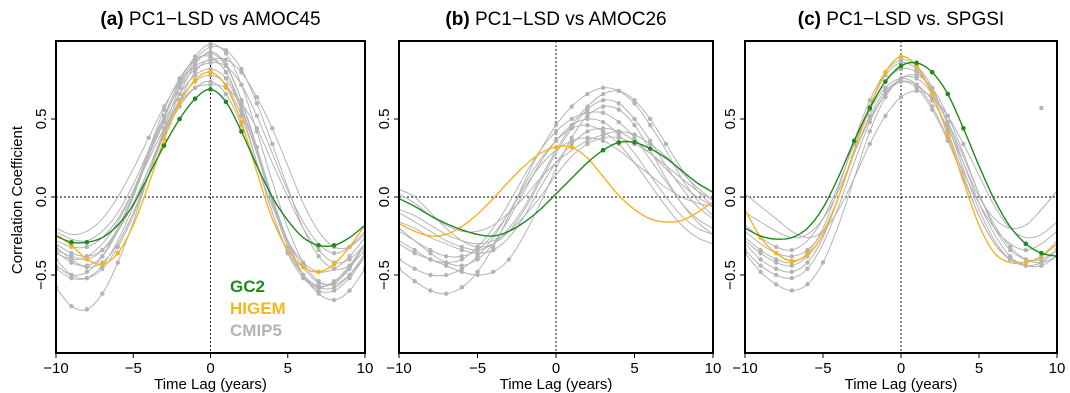 The image size is (1070, 393). I want to click on legend-entry-gc2: GC2, so click(247, 286).